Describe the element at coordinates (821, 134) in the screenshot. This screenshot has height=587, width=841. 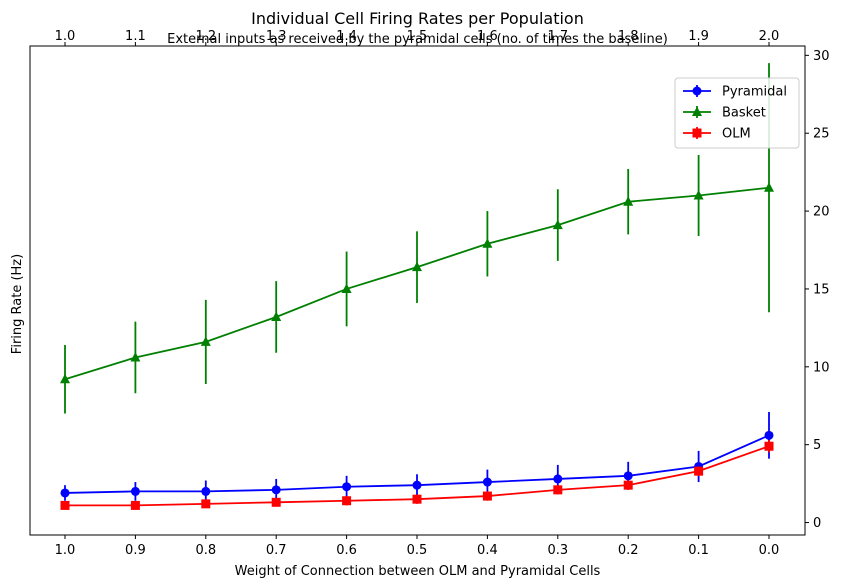
I see `y-tick-label: 25` at that location.